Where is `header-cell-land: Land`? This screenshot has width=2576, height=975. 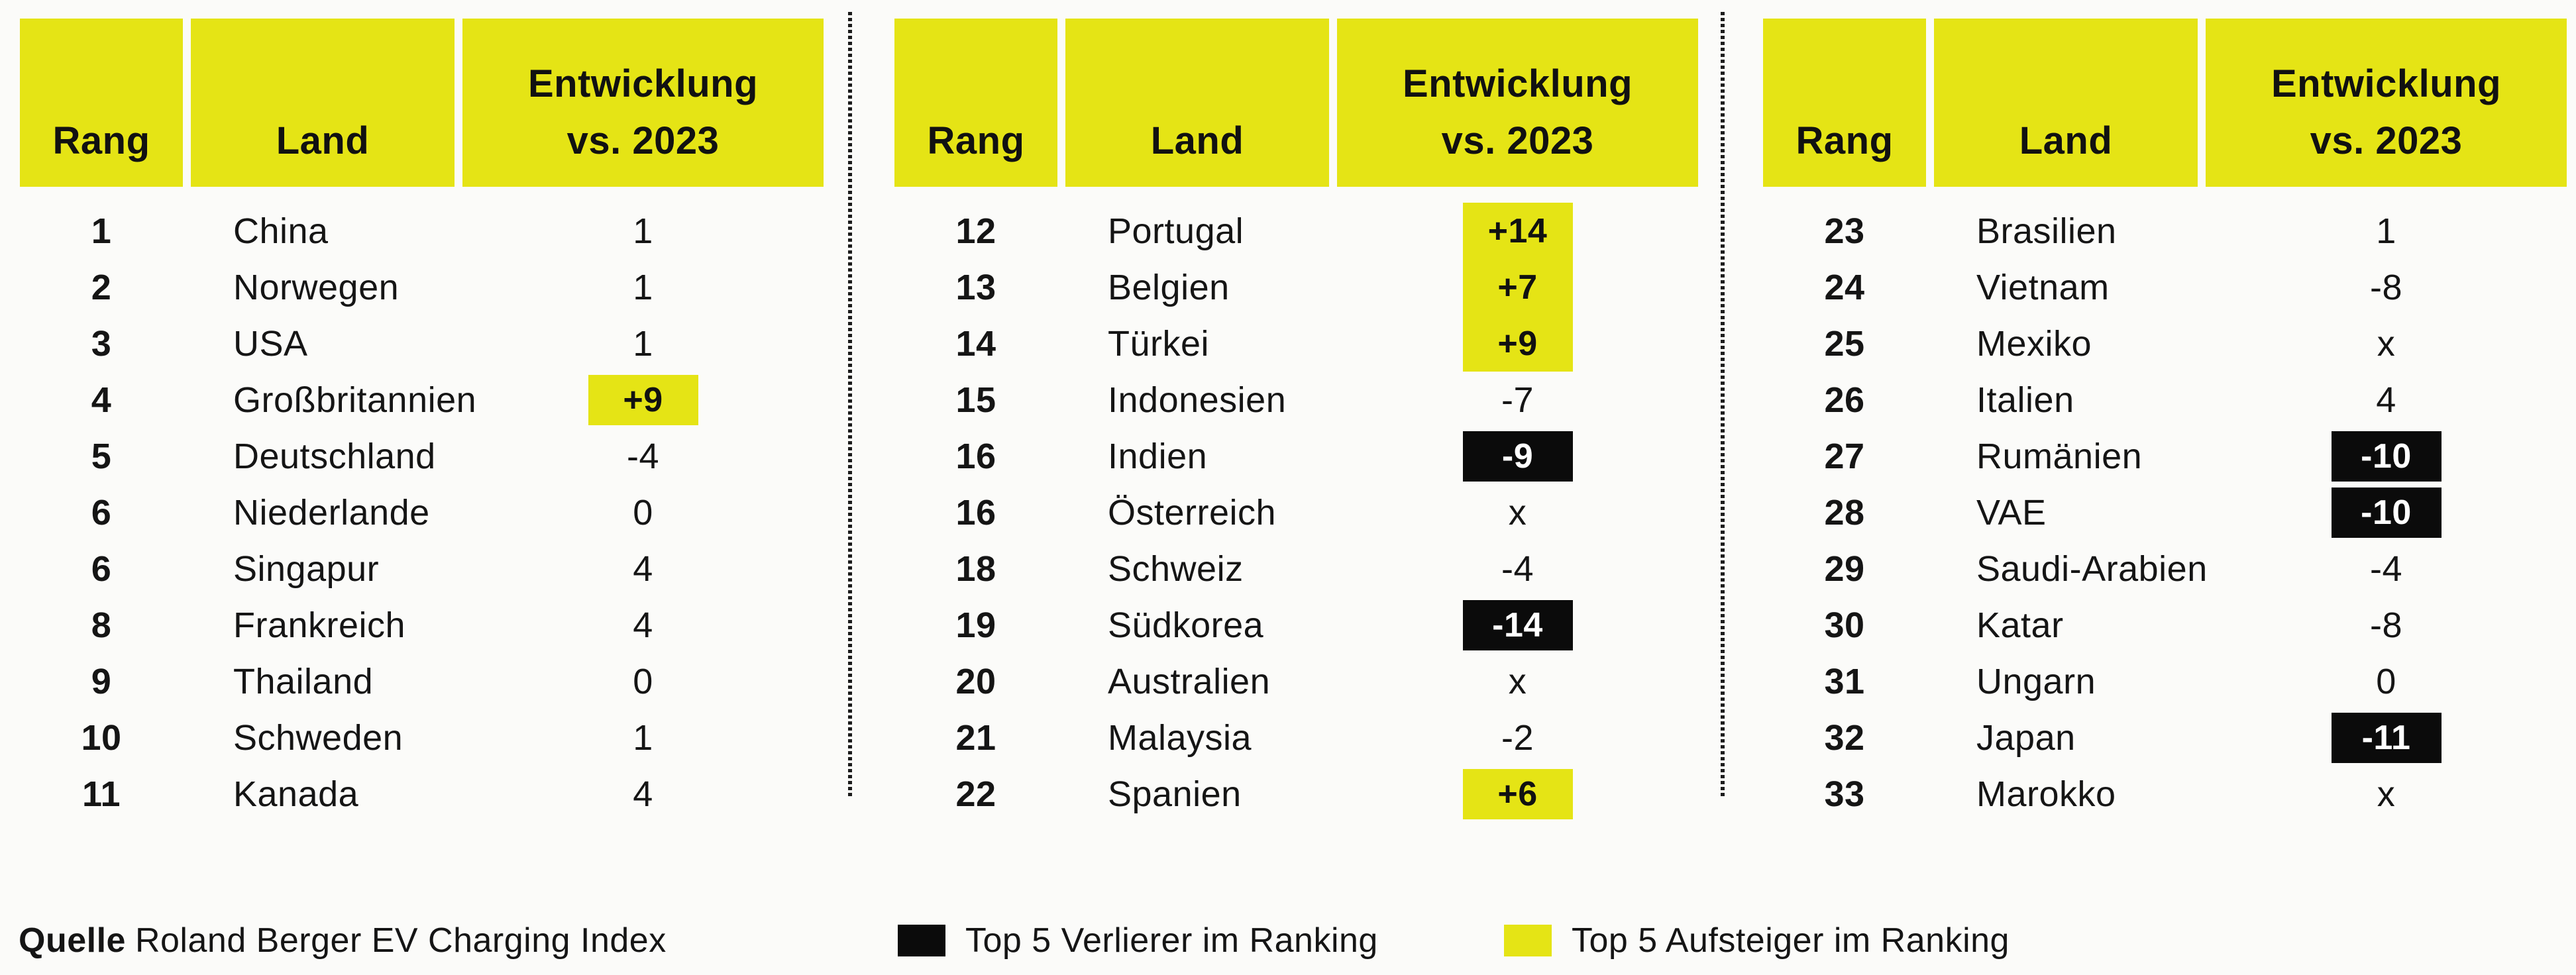 header-cell-land: Land is located at coordinates (1197, 103).